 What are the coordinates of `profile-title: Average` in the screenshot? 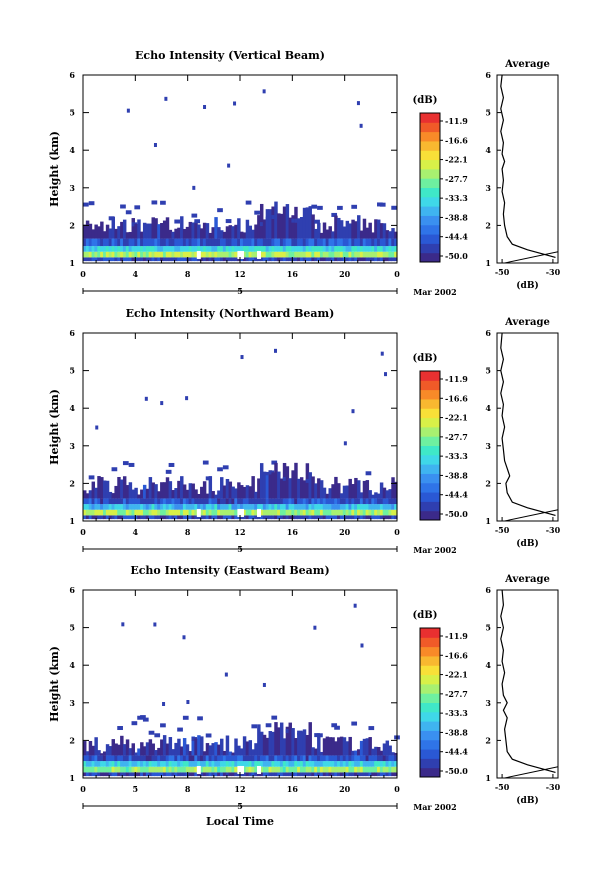 It's located at (527, 322).